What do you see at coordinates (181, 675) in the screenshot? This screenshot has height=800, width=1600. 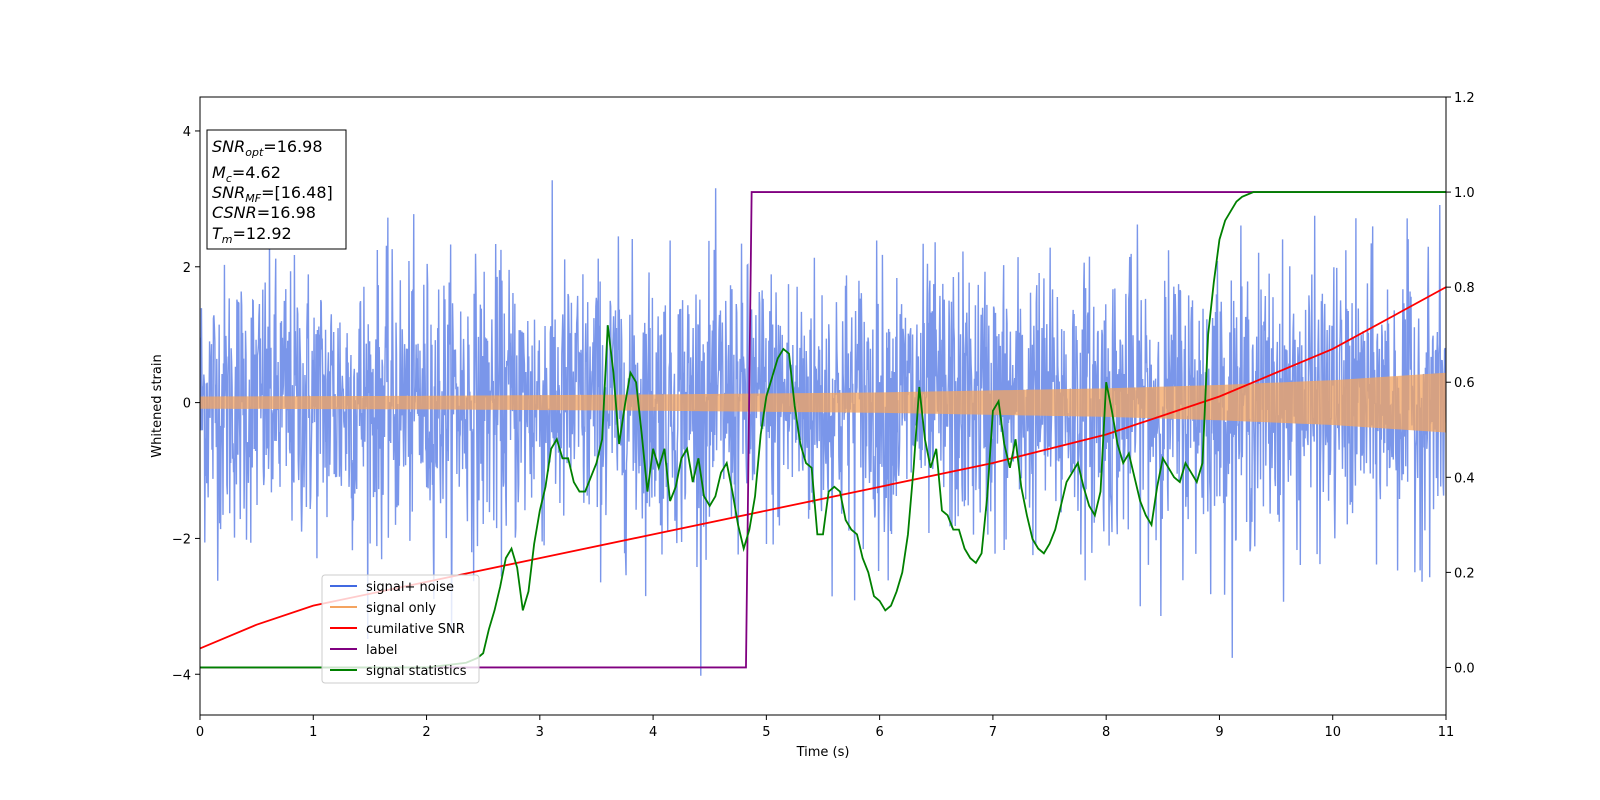 I see `y-left-tick-label: −4` at bounding box center [181, 675].